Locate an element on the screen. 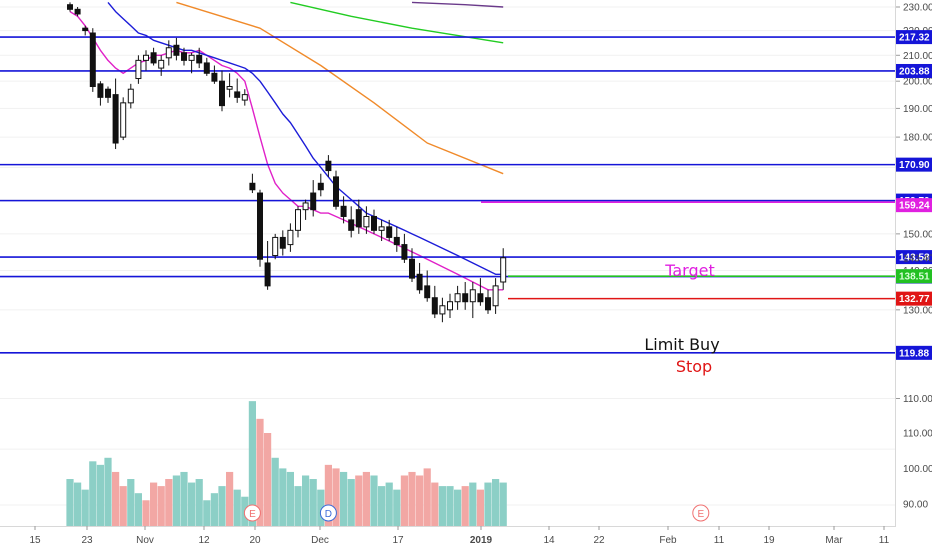 This screenshot has width=932, height=550. time-tick-label: 17 is located at coordinates (398, 540).